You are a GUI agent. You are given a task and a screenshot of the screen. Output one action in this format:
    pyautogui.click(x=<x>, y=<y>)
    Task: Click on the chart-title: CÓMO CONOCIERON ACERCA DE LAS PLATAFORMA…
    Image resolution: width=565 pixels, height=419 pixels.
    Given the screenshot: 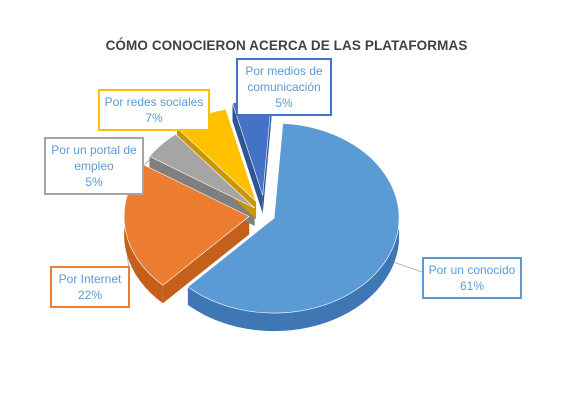 What is the action you would take?
    pyautogui.click(x=286, y=45)
    